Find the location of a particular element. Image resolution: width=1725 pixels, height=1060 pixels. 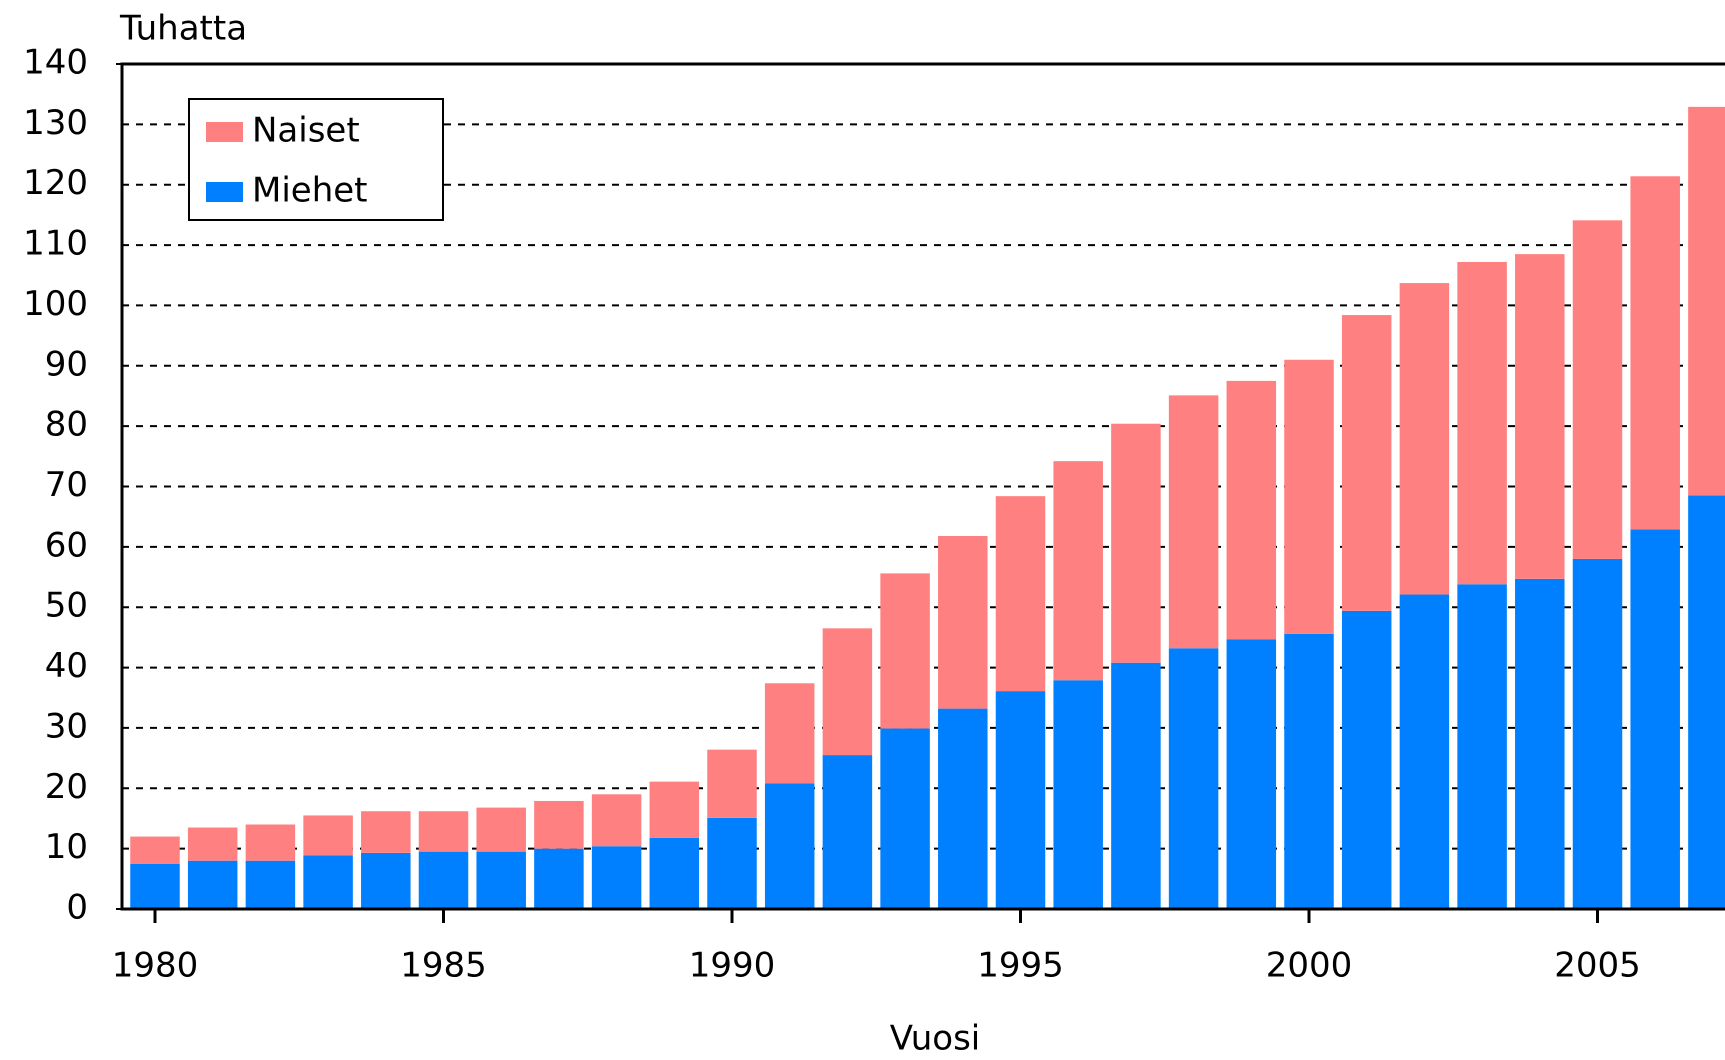

y-tick-label: 100 is located at coordinates (55, 304).